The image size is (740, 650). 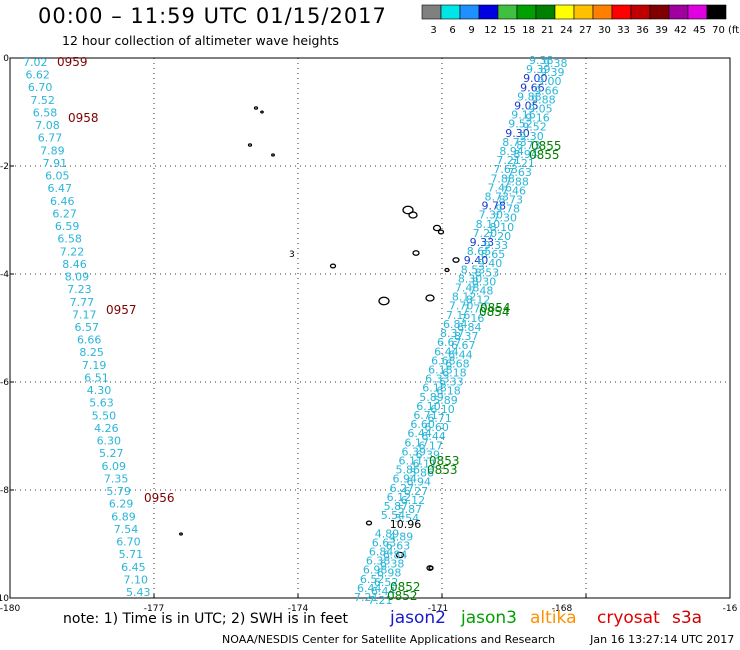 What do you see at coordinates (4, 167) in the screenshot?
I see `y-tick-label: -2` at bounding box center [4, 167].